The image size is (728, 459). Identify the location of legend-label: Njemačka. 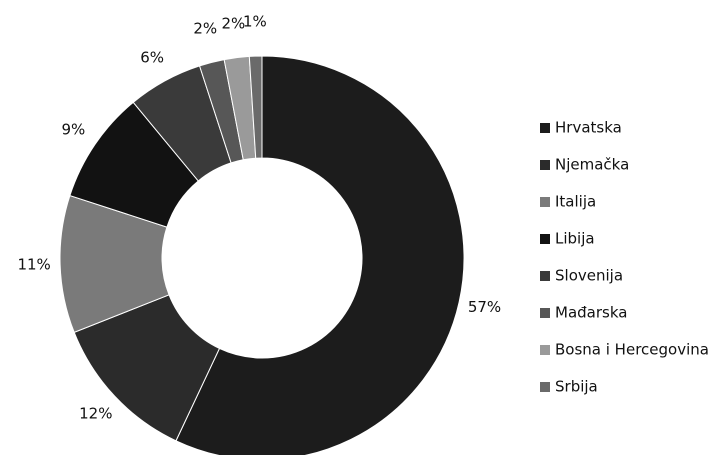
(592, 165).